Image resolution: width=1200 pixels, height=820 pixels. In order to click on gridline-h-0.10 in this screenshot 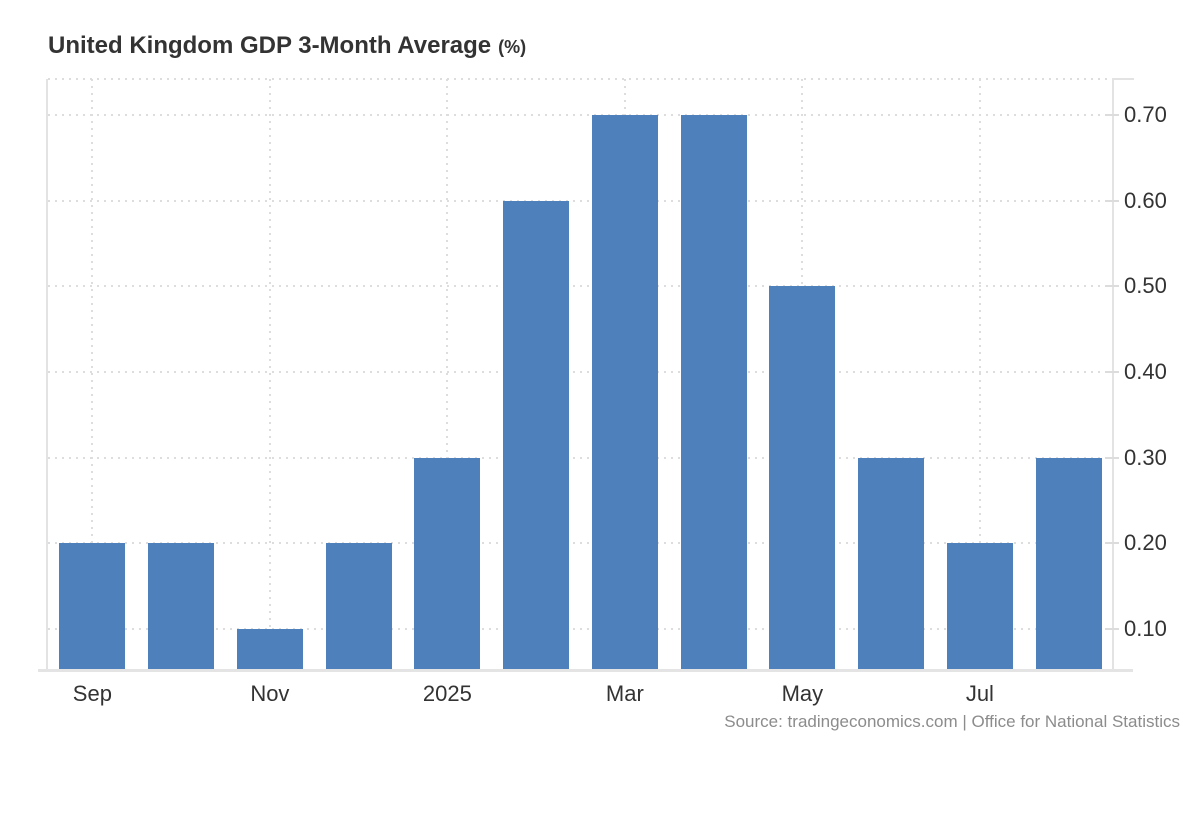, I will do `click(580, 628)`.